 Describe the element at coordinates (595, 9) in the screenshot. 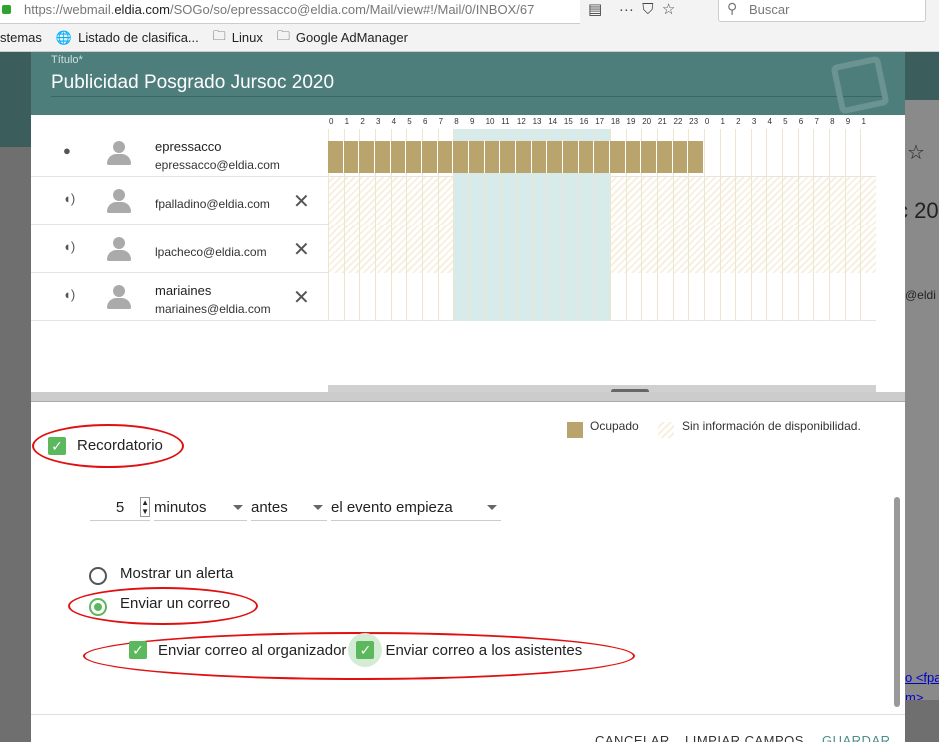

I see `reader-icon: ▤` at that location.